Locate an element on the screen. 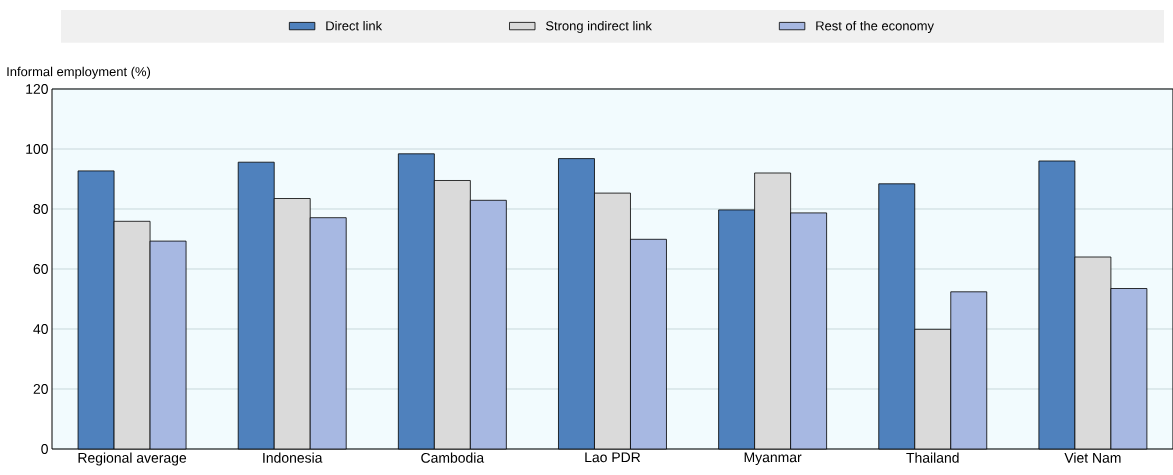  y-tick-label: 60 is located at coordinates (40, 269).